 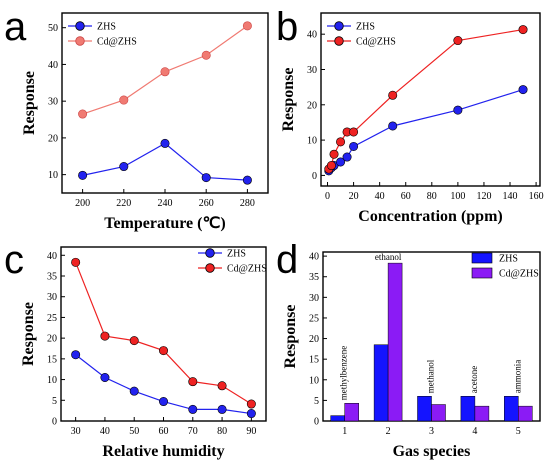 I want to click on plot-frame, so click(x=430, y=99).